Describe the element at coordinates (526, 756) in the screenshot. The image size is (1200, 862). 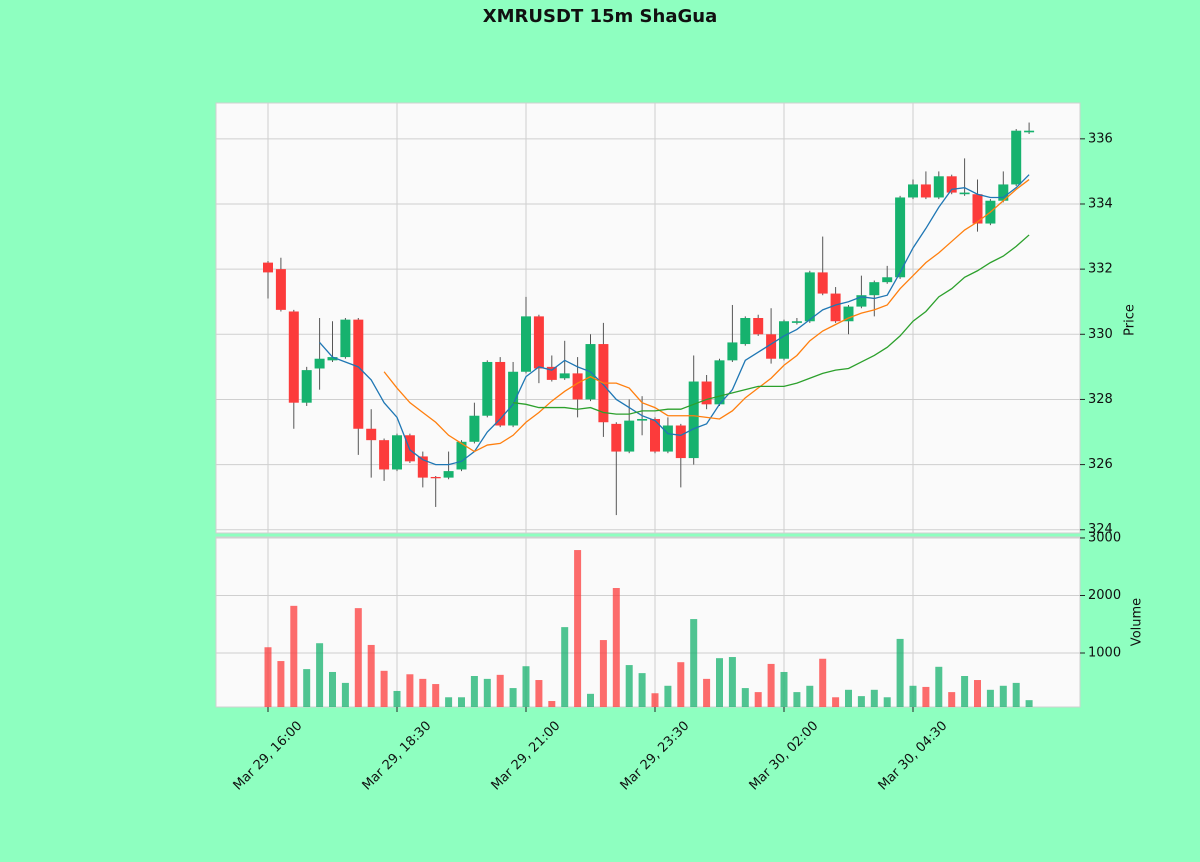
I see `x-tick-label: Mar 29, 21:00` at that location.